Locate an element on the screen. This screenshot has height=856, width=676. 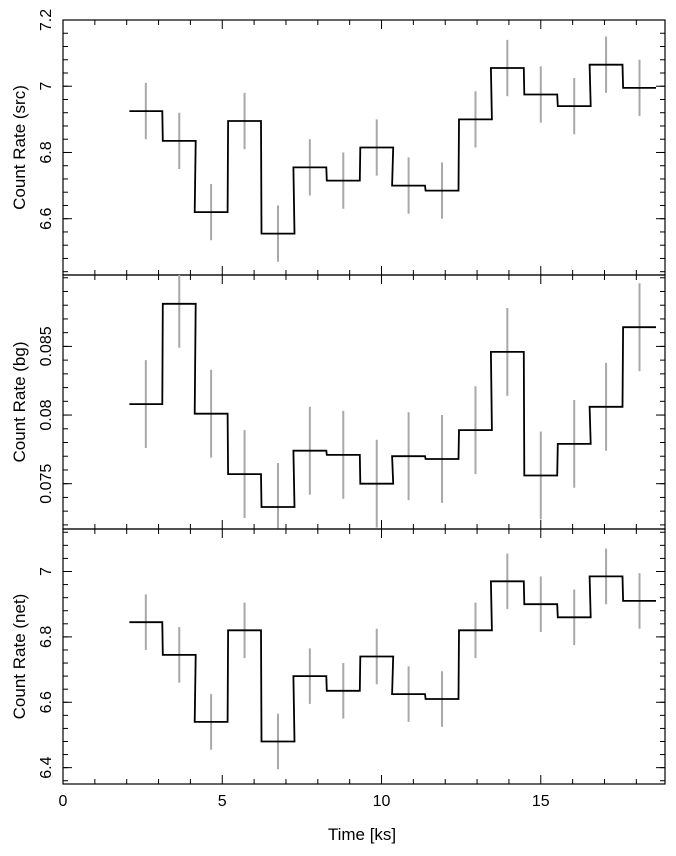
y-tick-label: 0.08 is located at coordinates (46, 414).